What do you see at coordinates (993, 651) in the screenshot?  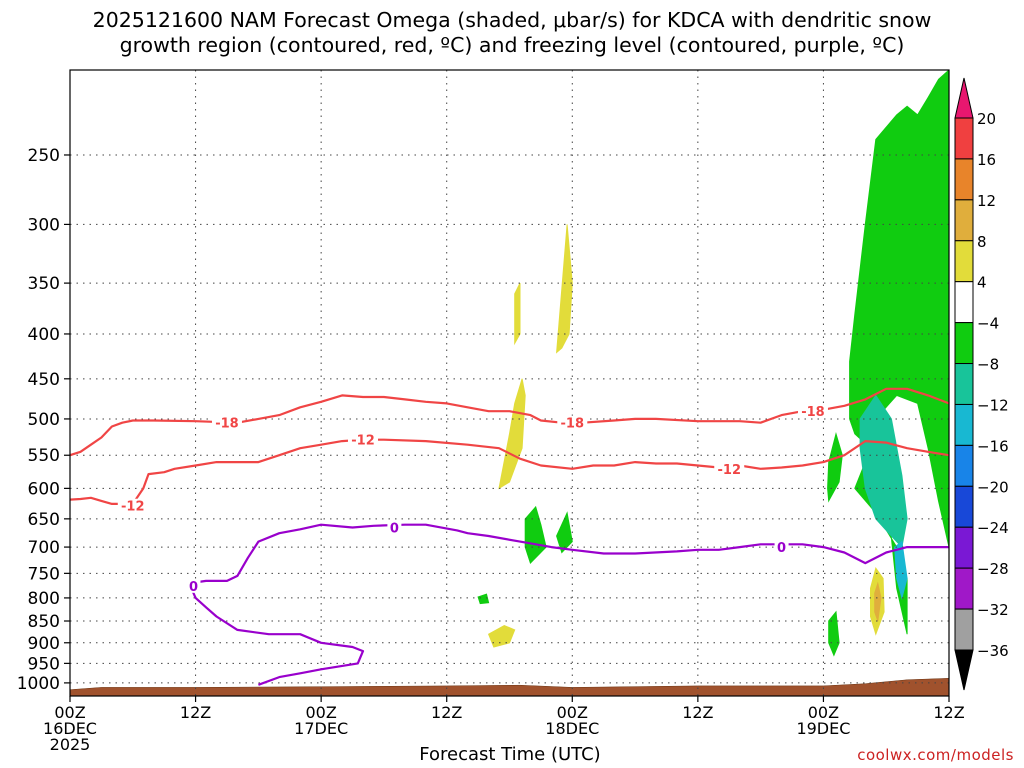 I see `colorbar-label: −36` at bounding box center [993, 651].